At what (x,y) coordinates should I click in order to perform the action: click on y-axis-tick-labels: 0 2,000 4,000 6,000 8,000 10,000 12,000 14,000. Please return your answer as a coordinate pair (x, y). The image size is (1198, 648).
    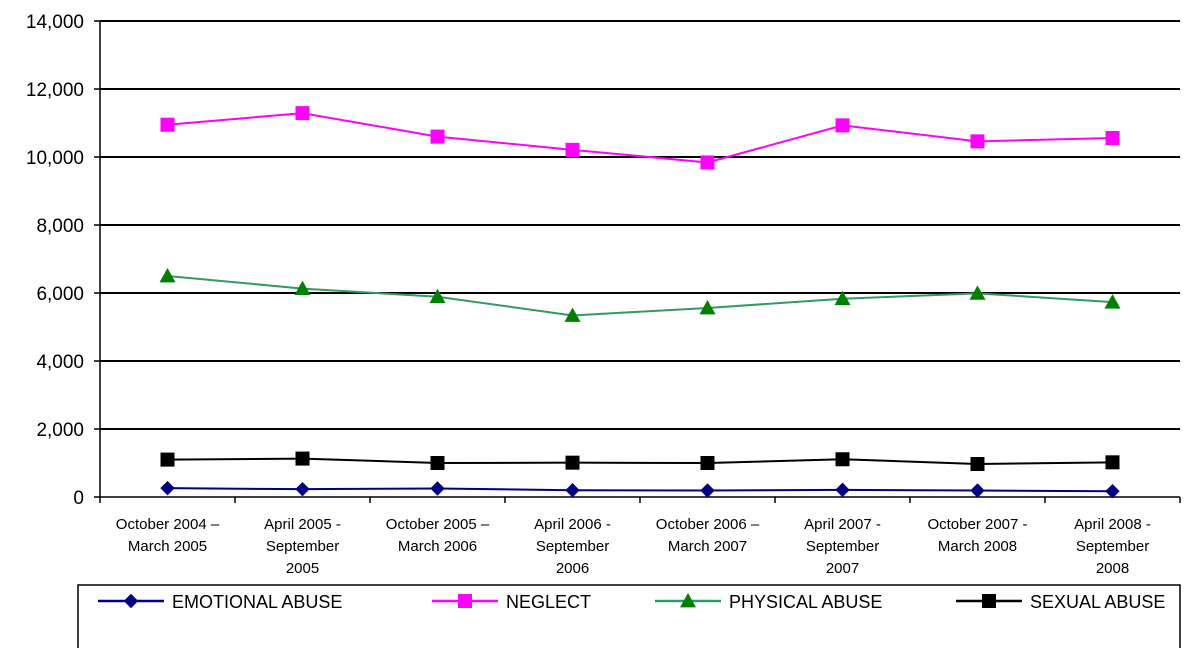
    Looking at the image, I should click on (55, 260).